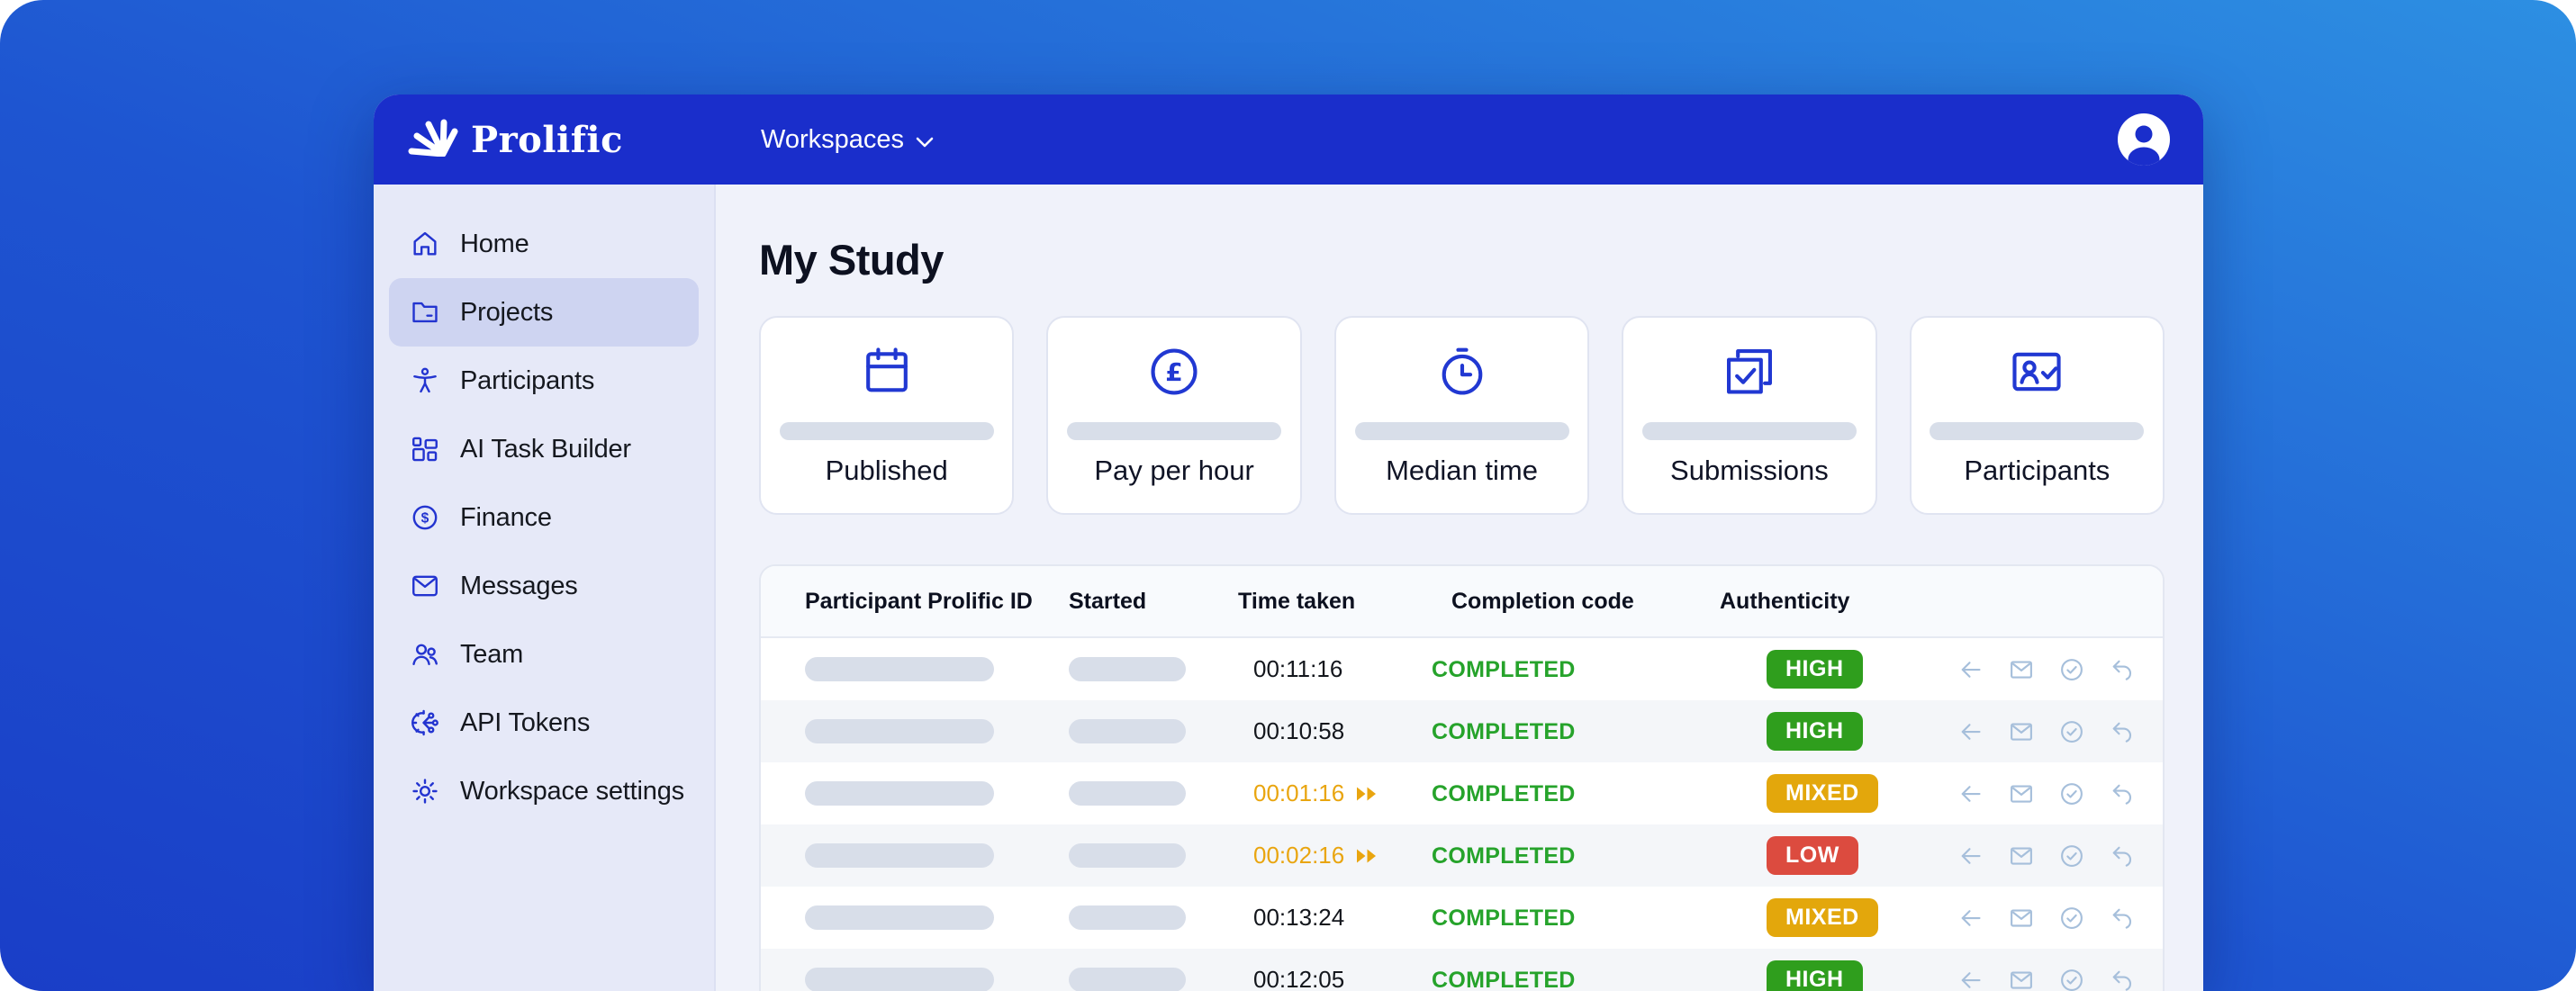  I want to click on page-title: My Study, so click(851, 260).